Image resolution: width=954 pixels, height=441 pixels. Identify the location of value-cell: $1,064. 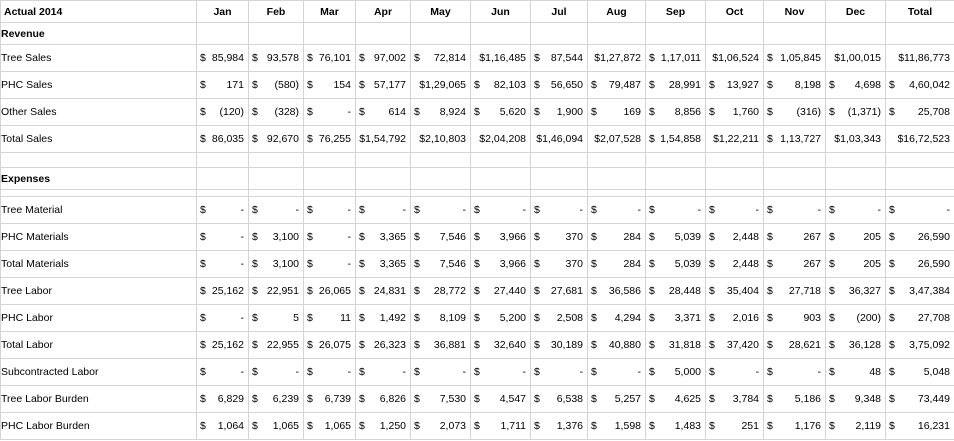
(223, 426).